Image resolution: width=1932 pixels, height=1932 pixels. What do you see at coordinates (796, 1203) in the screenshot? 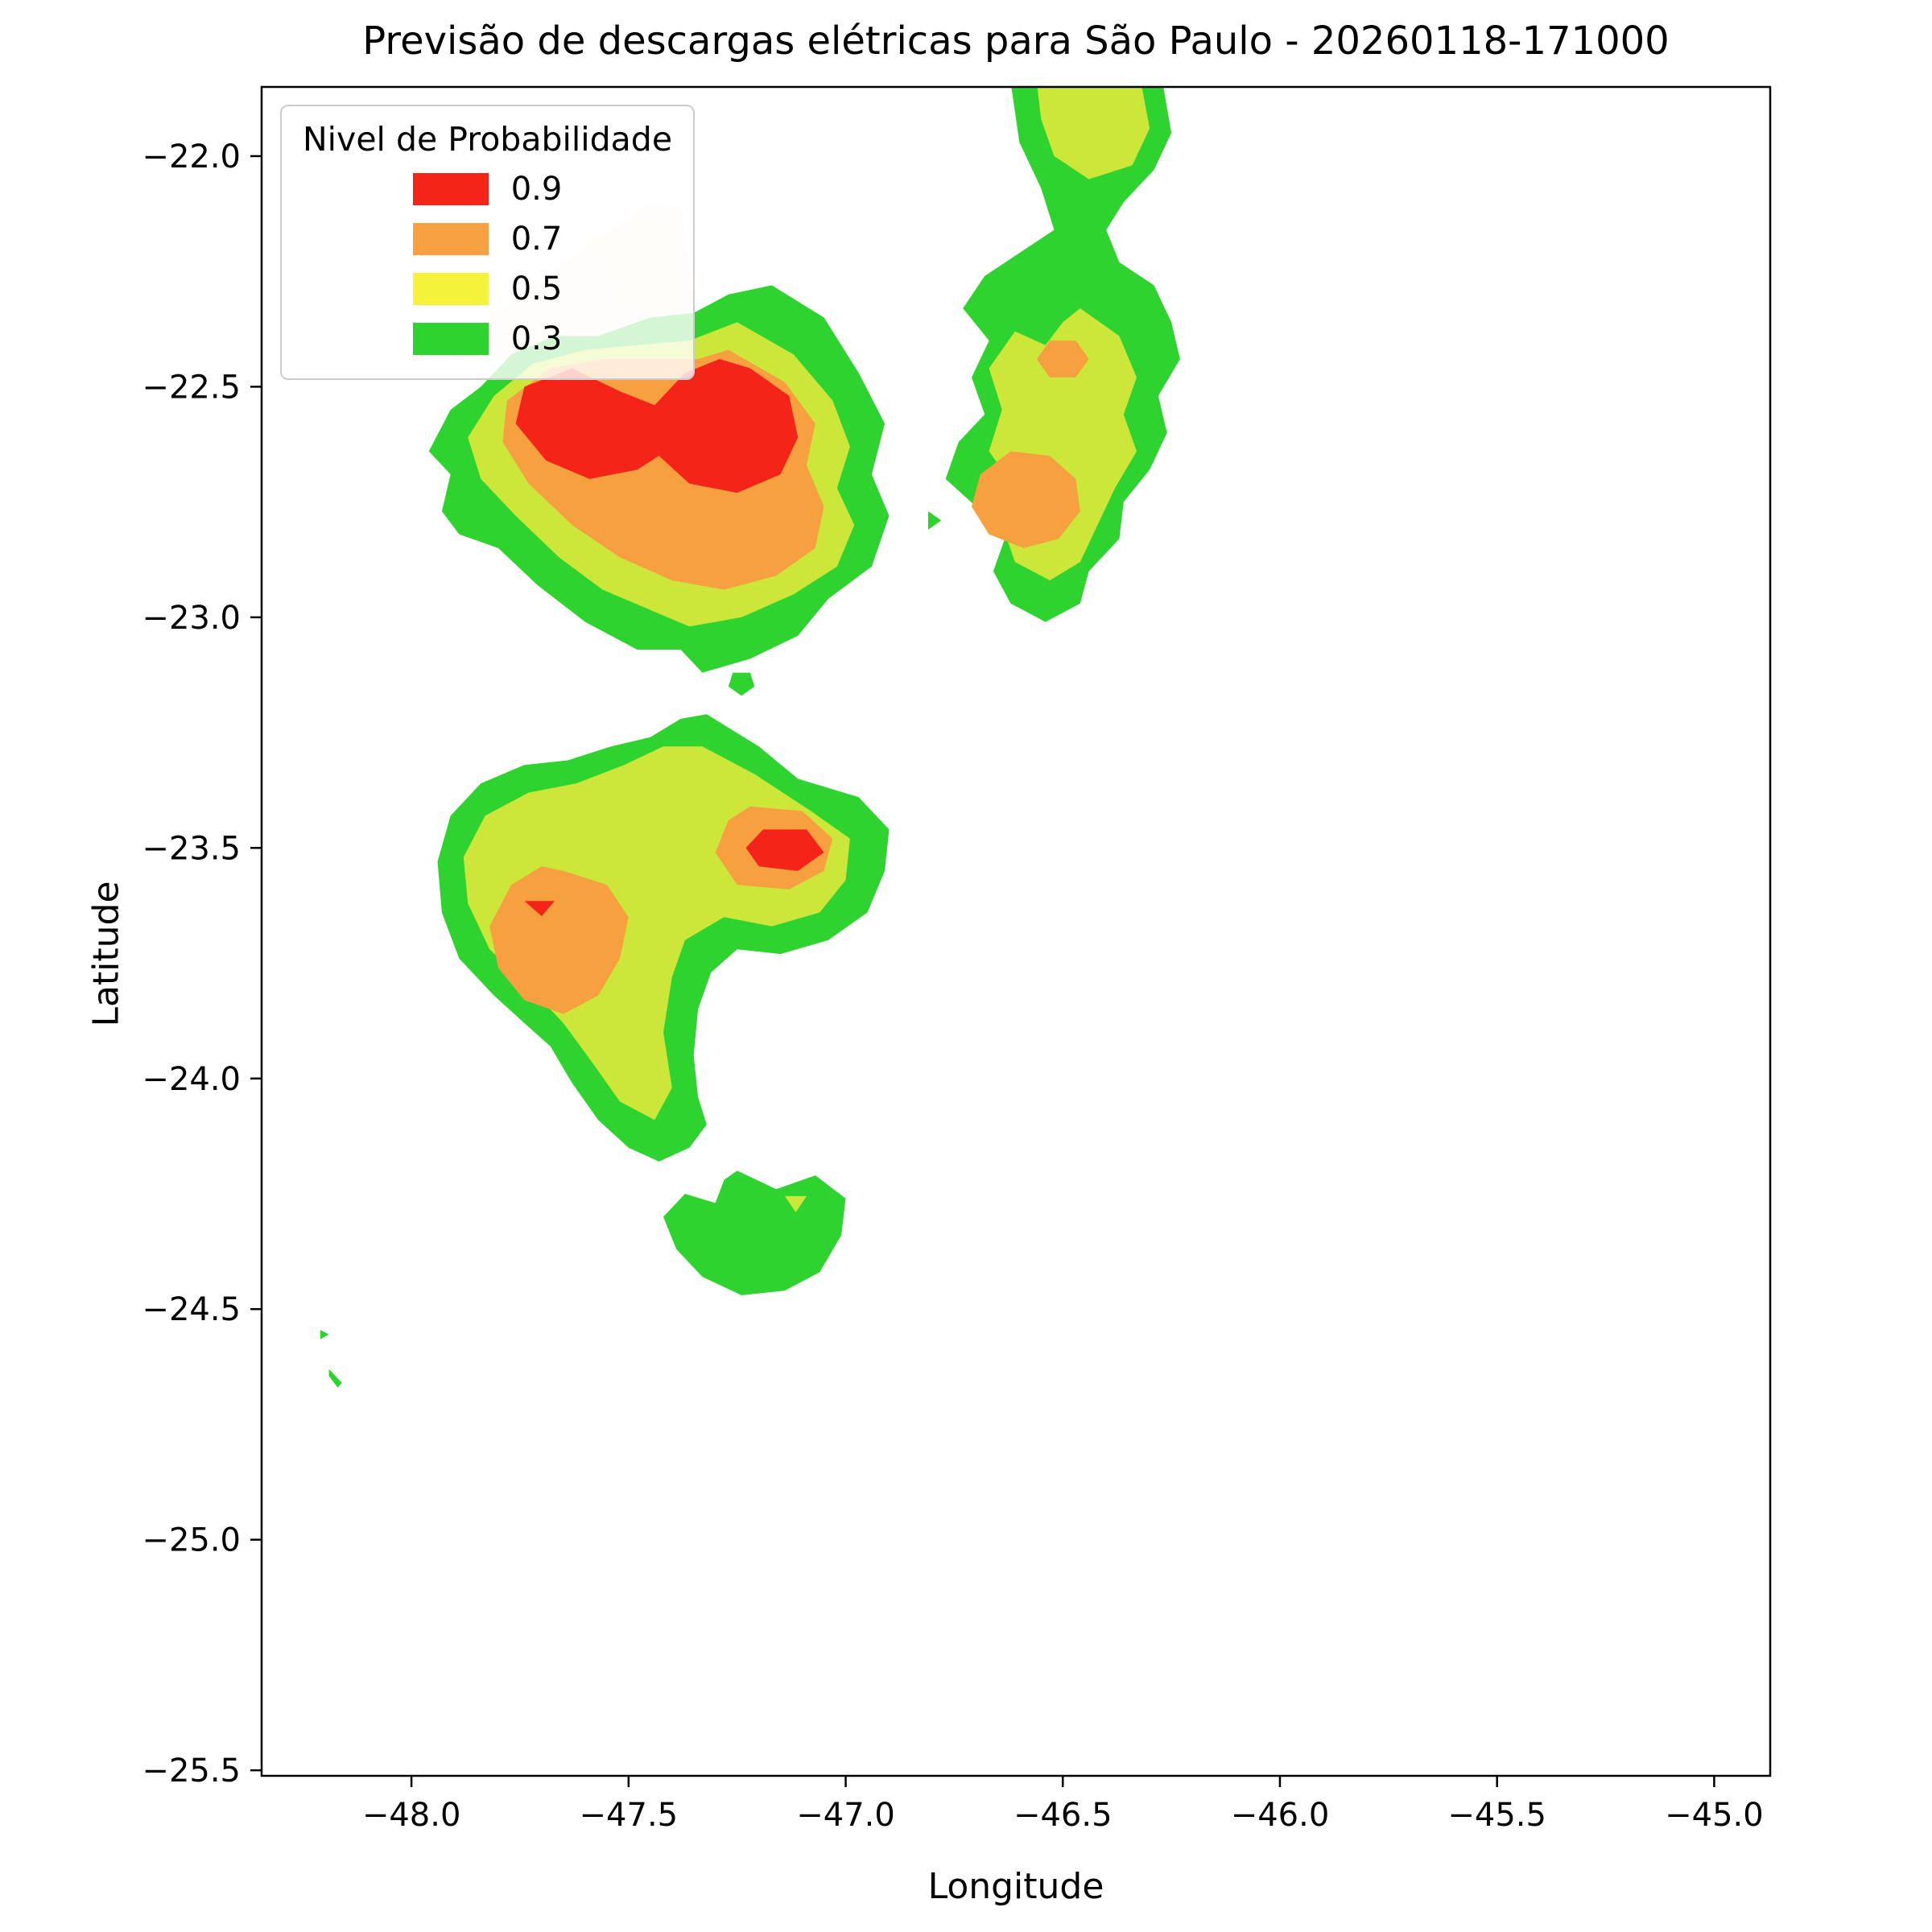
I see `contour-region-south-small-speck-p50` at bounding box center [796, 1203].